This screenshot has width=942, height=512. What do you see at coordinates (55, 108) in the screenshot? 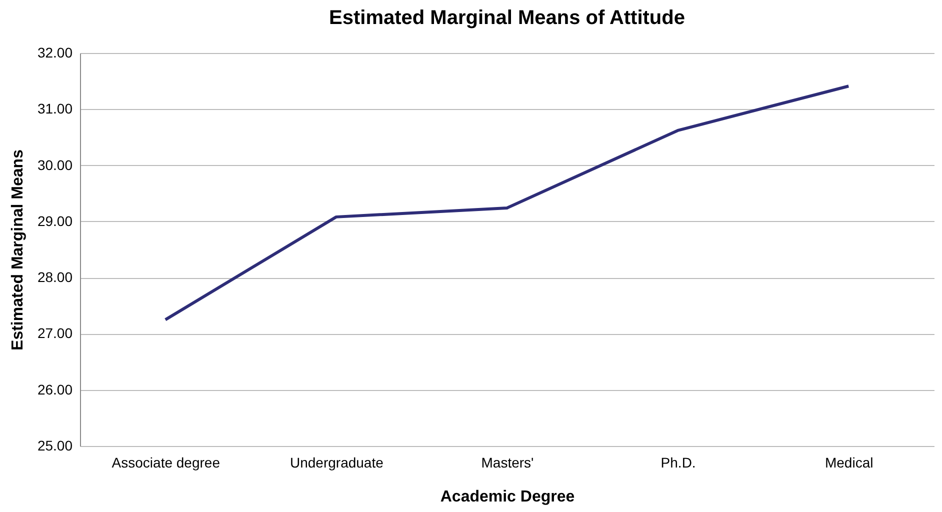
I see `y-tick-label: 31.00` at bounding box center [55, 108].